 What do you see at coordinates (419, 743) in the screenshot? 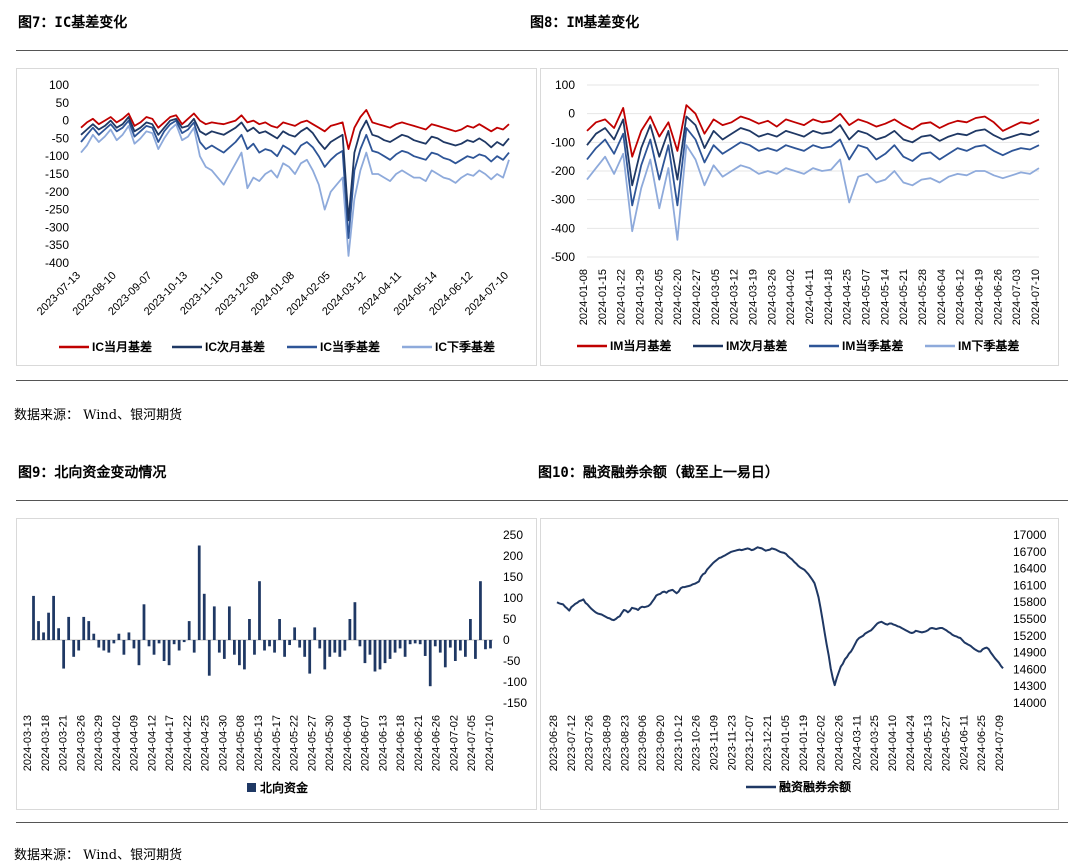
I see `nb-x-label-22: 2024-06-21` at bounding box center [419, 743].